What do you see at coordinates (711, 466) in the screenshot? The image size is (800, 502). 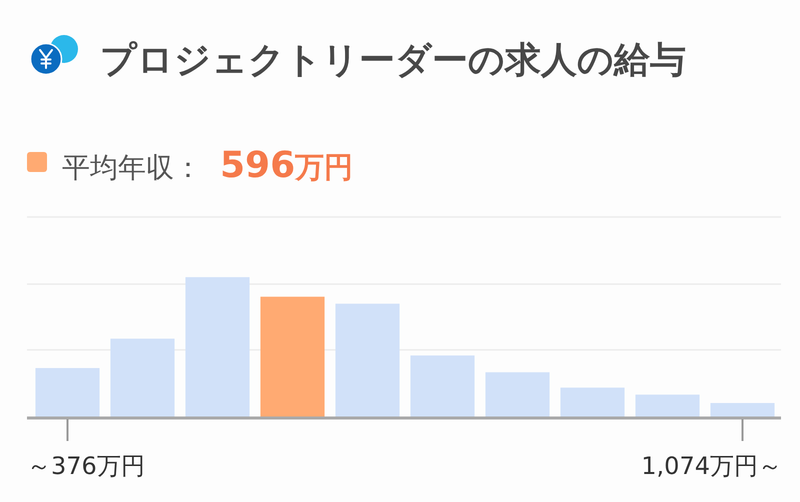 I see `x-tick-label: 1,074万円～` at bounding box center [711, 466].